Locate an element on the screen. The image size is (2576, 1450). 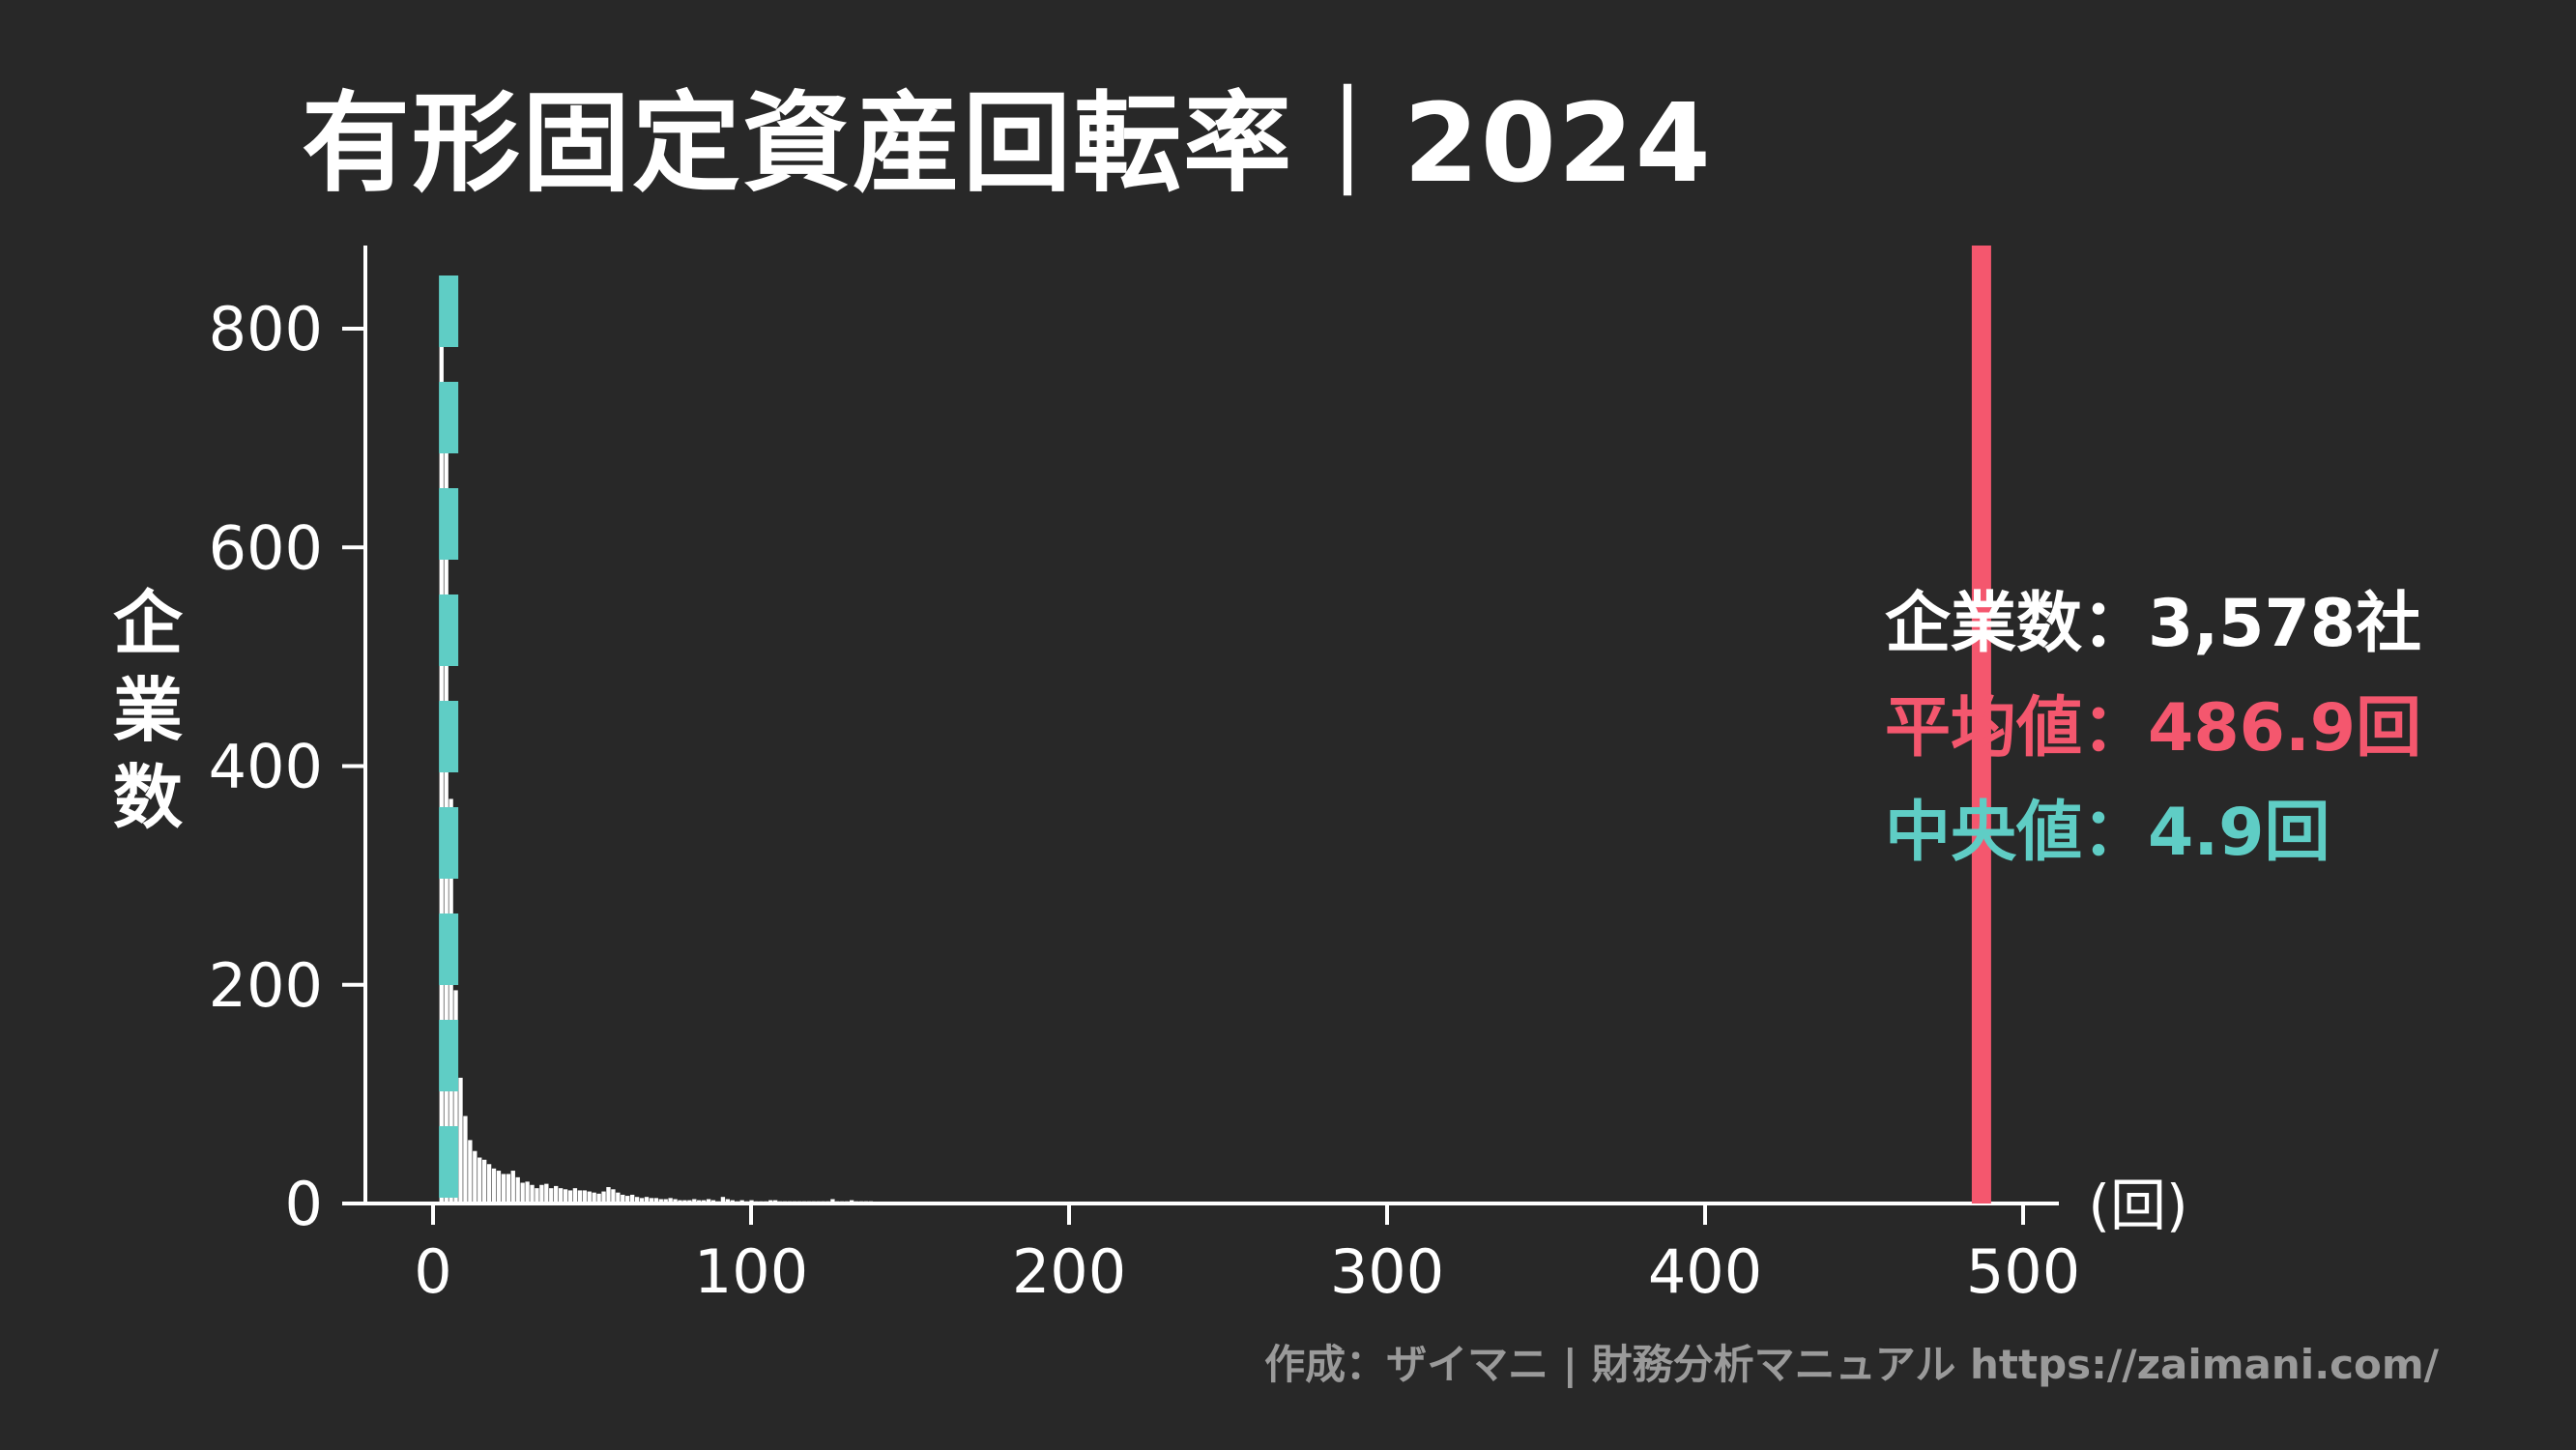
x-tick-label: 200 is located at coordinates (1069, 1271).